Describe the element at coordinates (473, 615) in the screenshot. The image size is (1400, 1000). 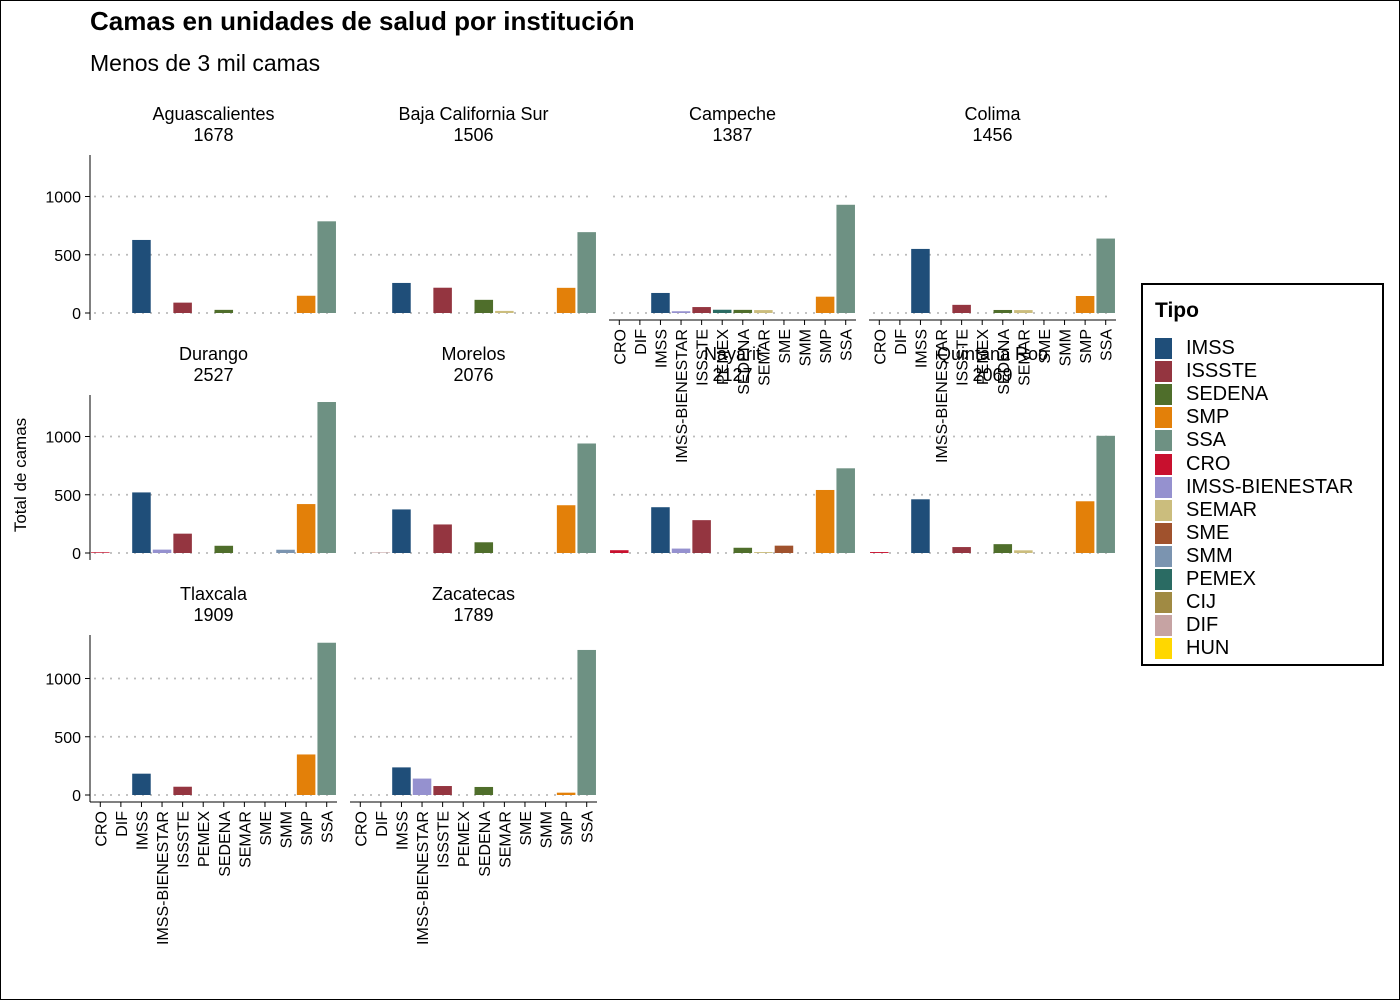
I see `panel-title-total: 1789` at that location.